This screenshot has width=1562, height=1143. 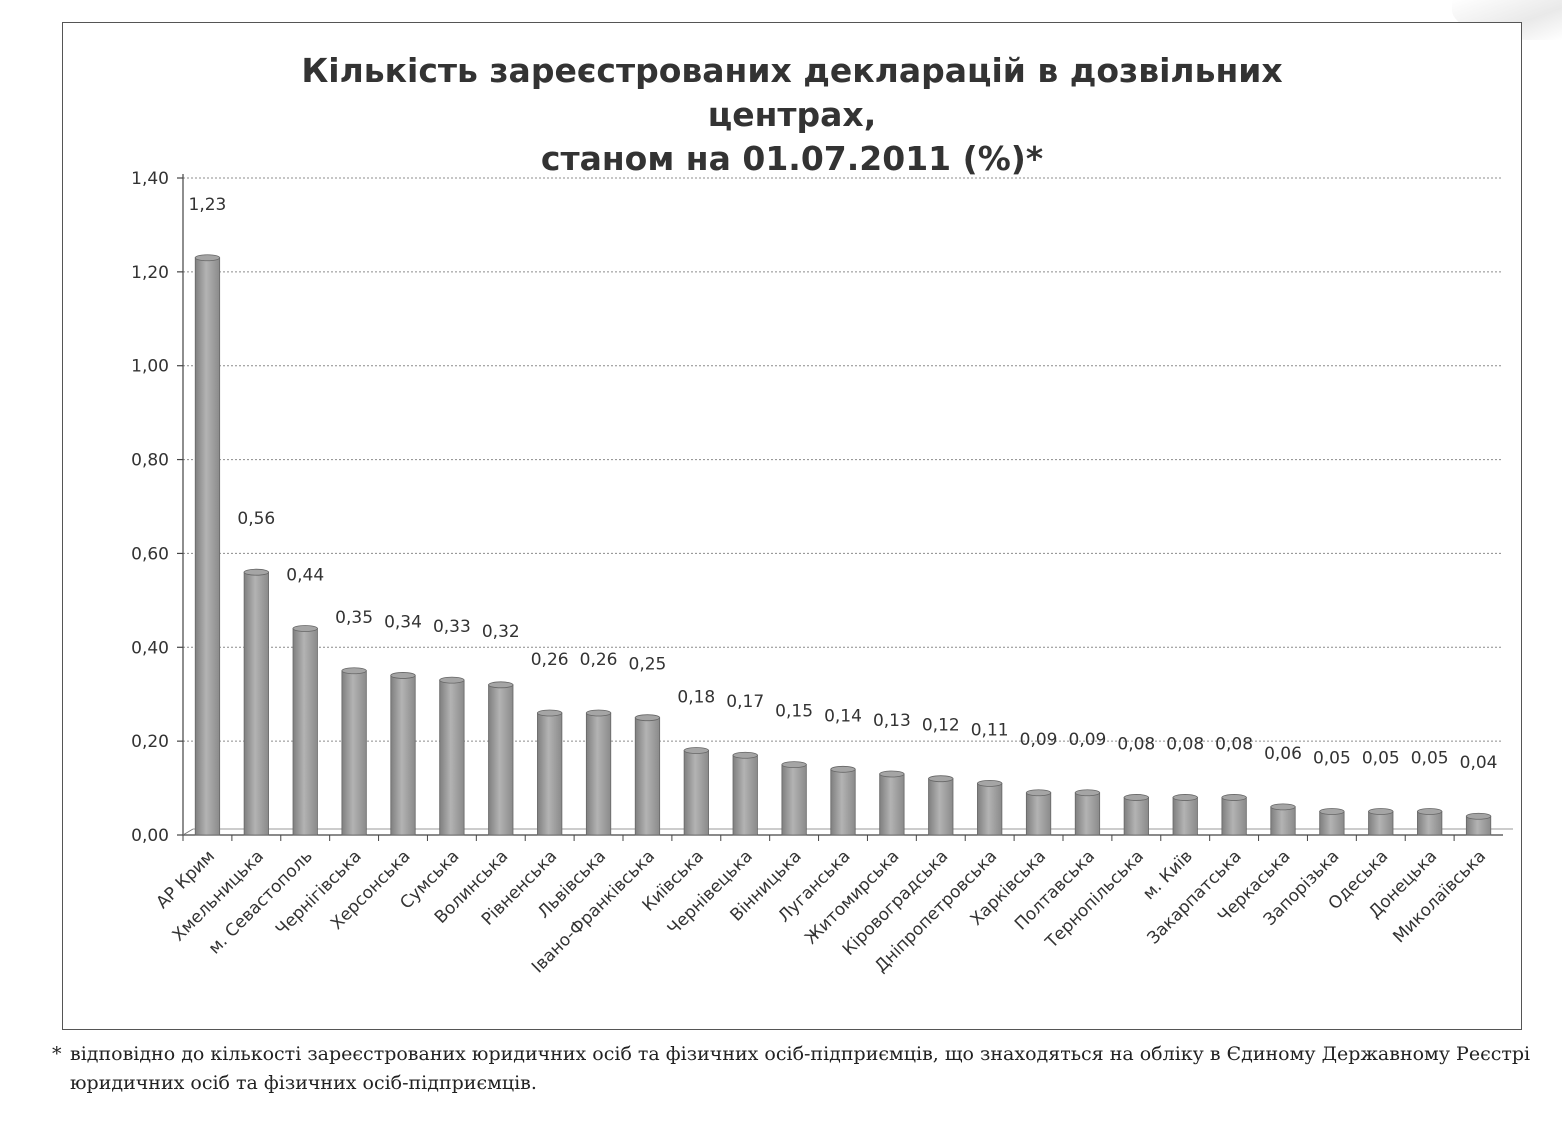 What do you see at coordinates (1479, 763) in the screenshot?
I see `data-label: 0,04` at bounding box center [1479, 763].